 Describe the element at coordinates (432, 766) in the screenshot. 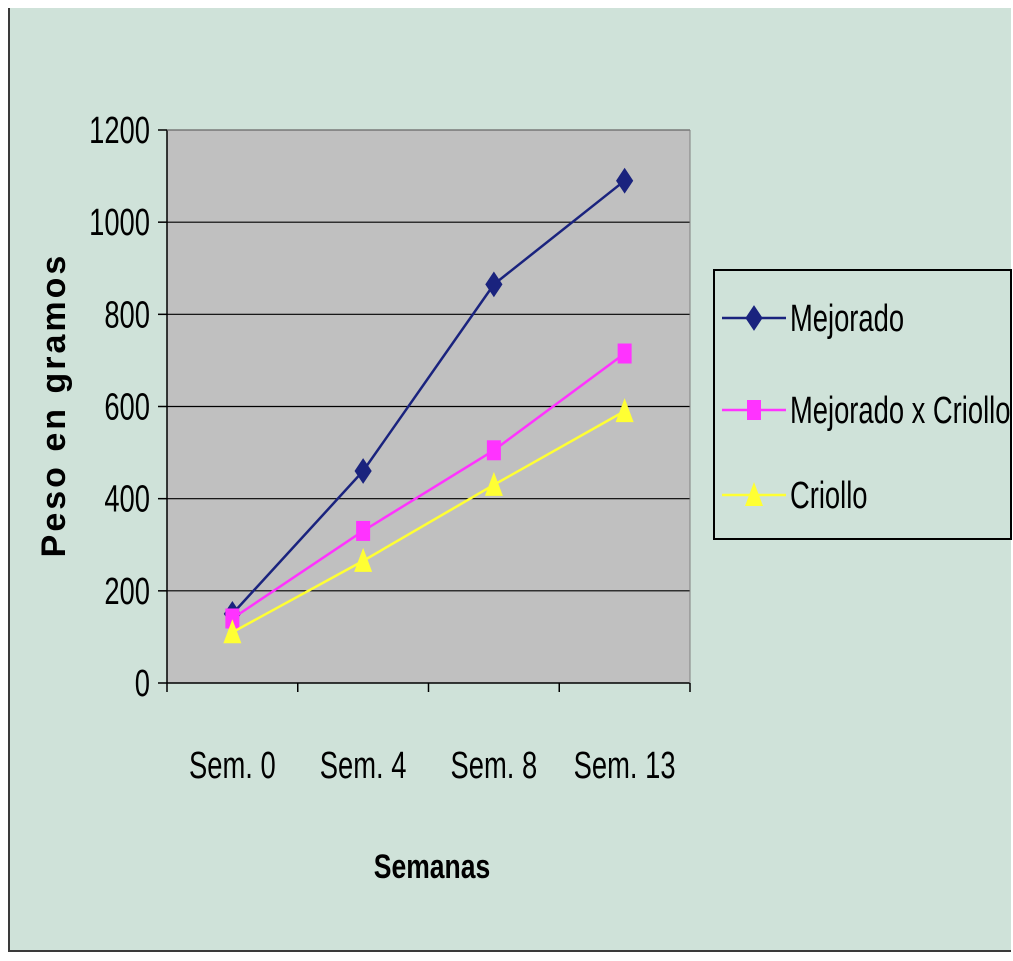

I see `x-tick-labels: Sem. 0 Sem. 4 Sem. 8 Sem. 13` at that location.